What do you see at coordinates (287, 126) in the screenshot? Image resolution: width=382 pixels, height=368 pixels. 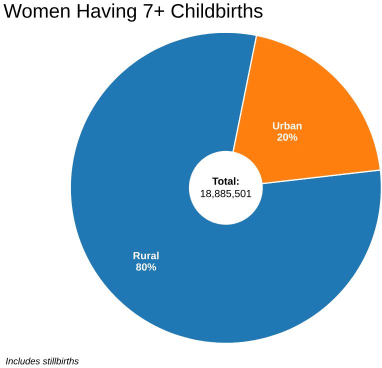 I see `slice-label: Urban` at bounding box center [287, 126].